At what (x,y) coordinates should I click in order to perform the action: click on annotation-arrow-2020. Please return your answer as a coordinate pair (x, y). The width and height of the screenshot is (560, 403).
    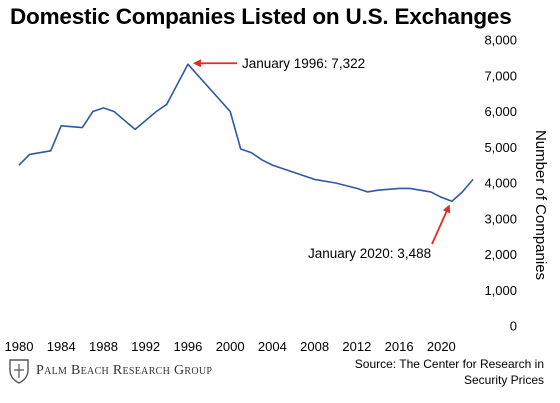
    Looking at the image, I should click on (441, 224).